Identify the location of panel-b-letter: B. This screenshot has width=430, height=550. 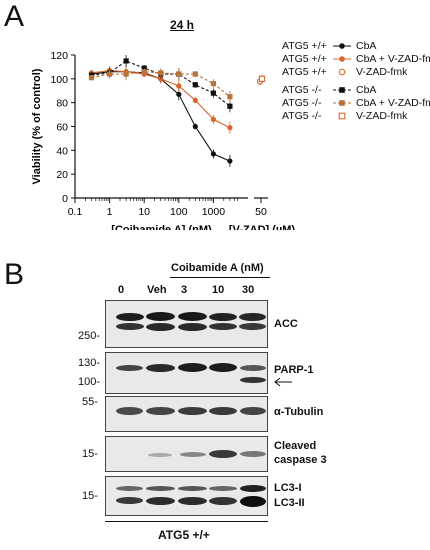
(14, 274).